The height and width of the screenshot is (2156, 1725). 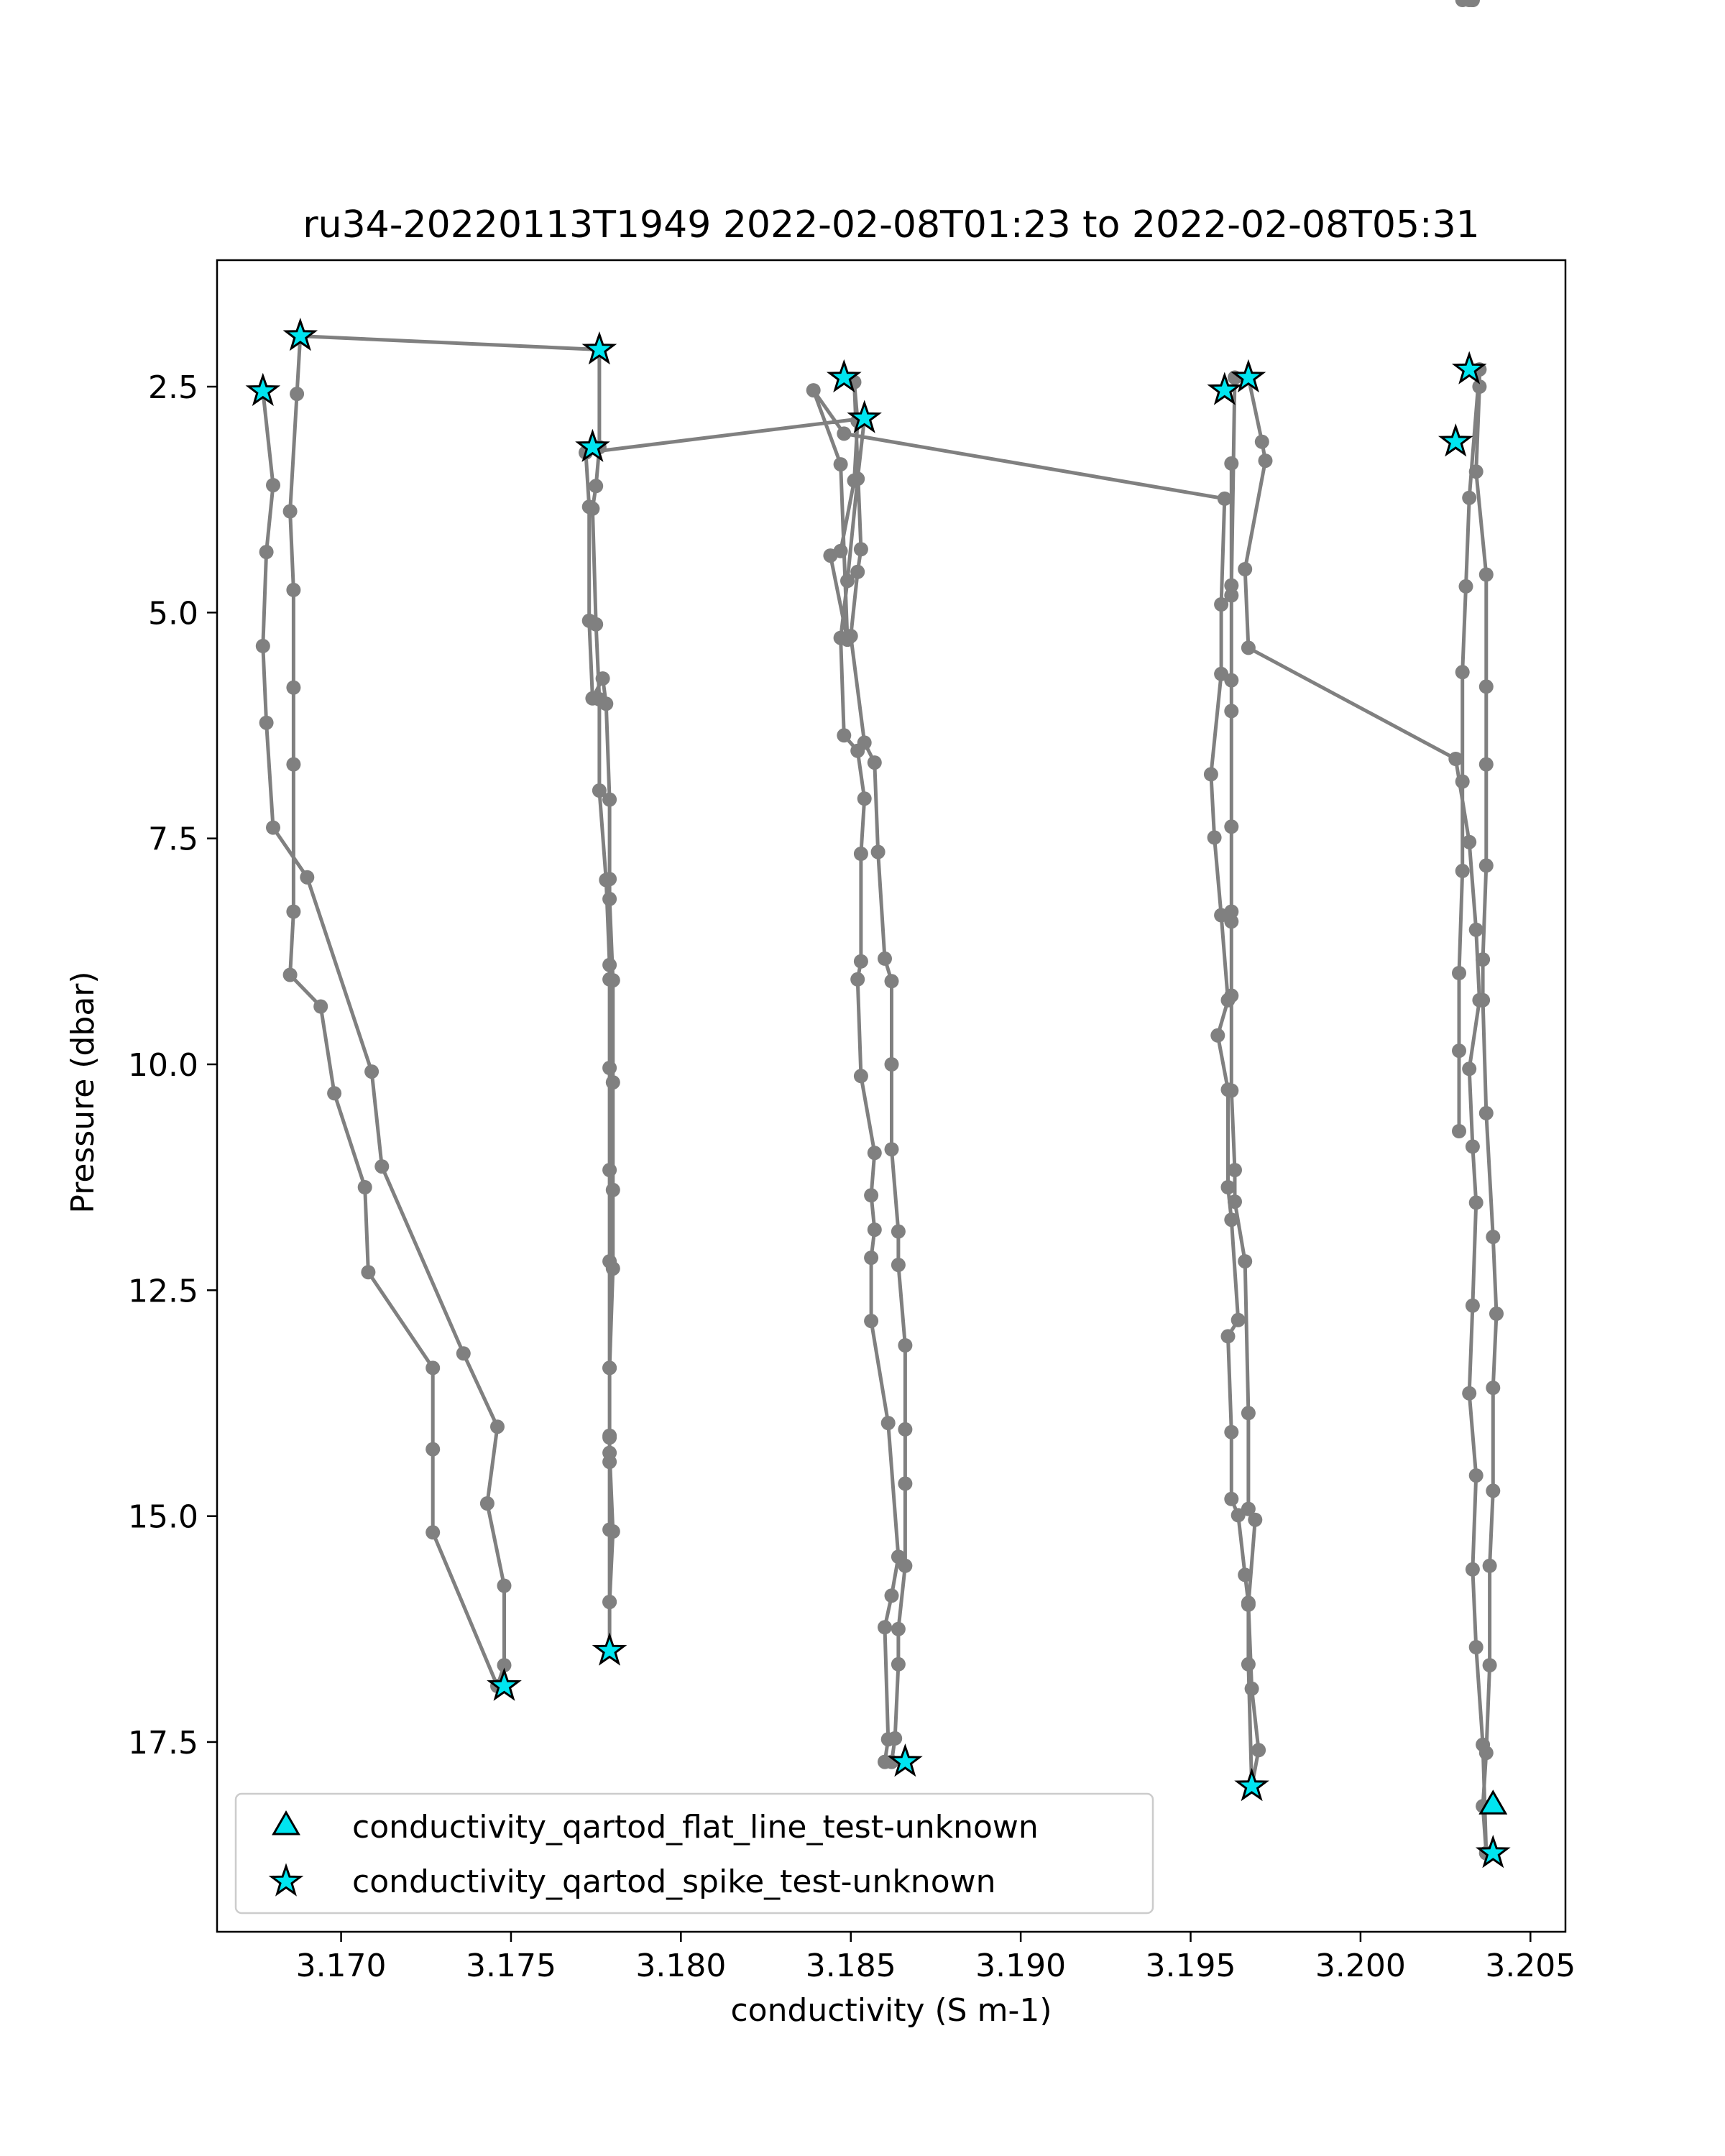 I want to click on x-tick-label: 3.175, so click(x=511, y=1966).